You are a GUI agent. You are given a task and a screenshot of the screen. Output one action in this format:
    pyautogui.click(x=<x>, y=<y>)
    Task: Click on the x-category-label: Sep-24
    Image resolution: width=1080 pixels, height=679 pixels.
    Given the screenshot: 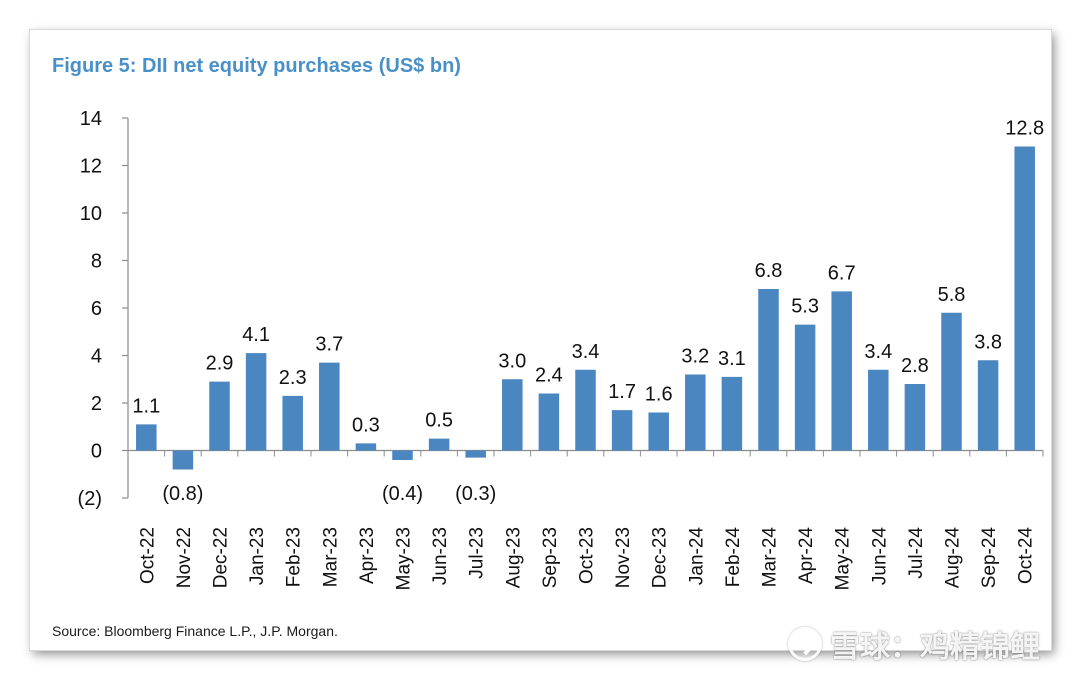 What is the action you would take?
    pyautogui.click(x=989, y=558)
    